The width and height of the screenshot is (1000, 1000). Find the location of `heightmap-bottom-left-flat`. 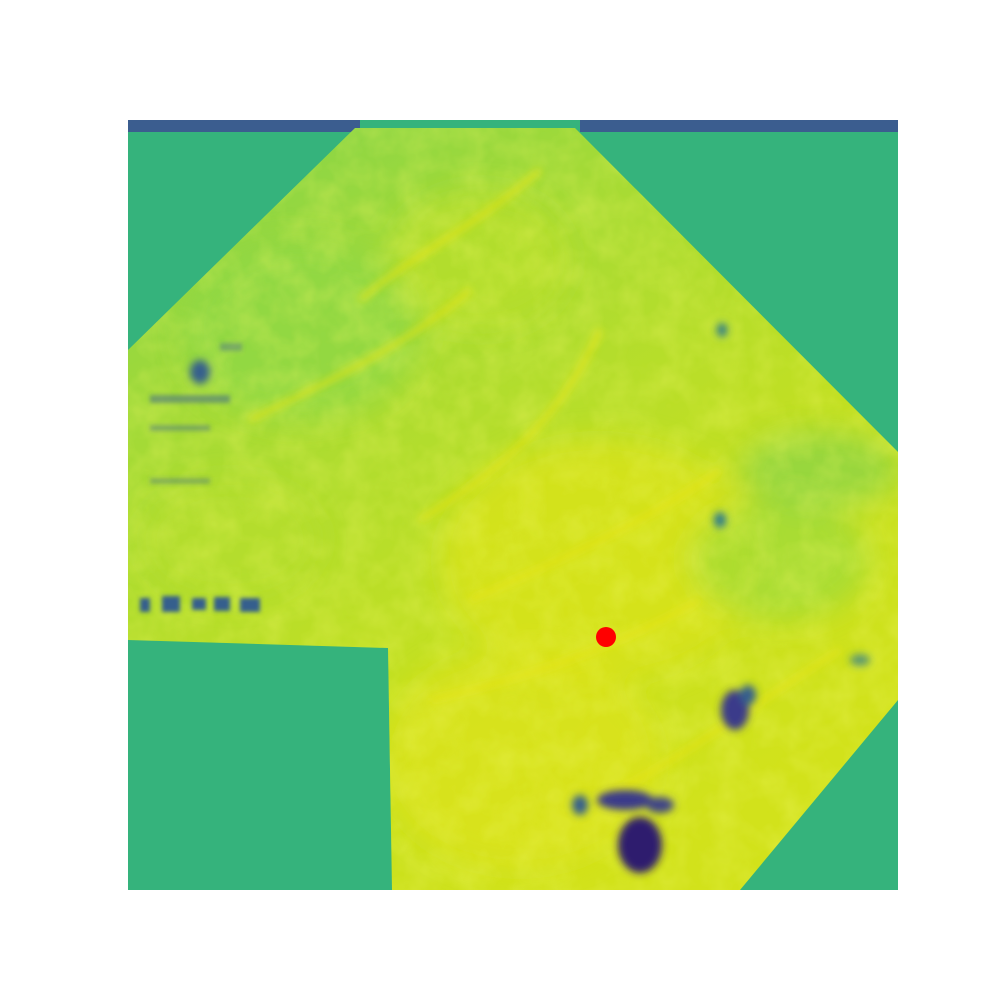

heightmap-bottom-left-flat is located at coordinates (257, 769).